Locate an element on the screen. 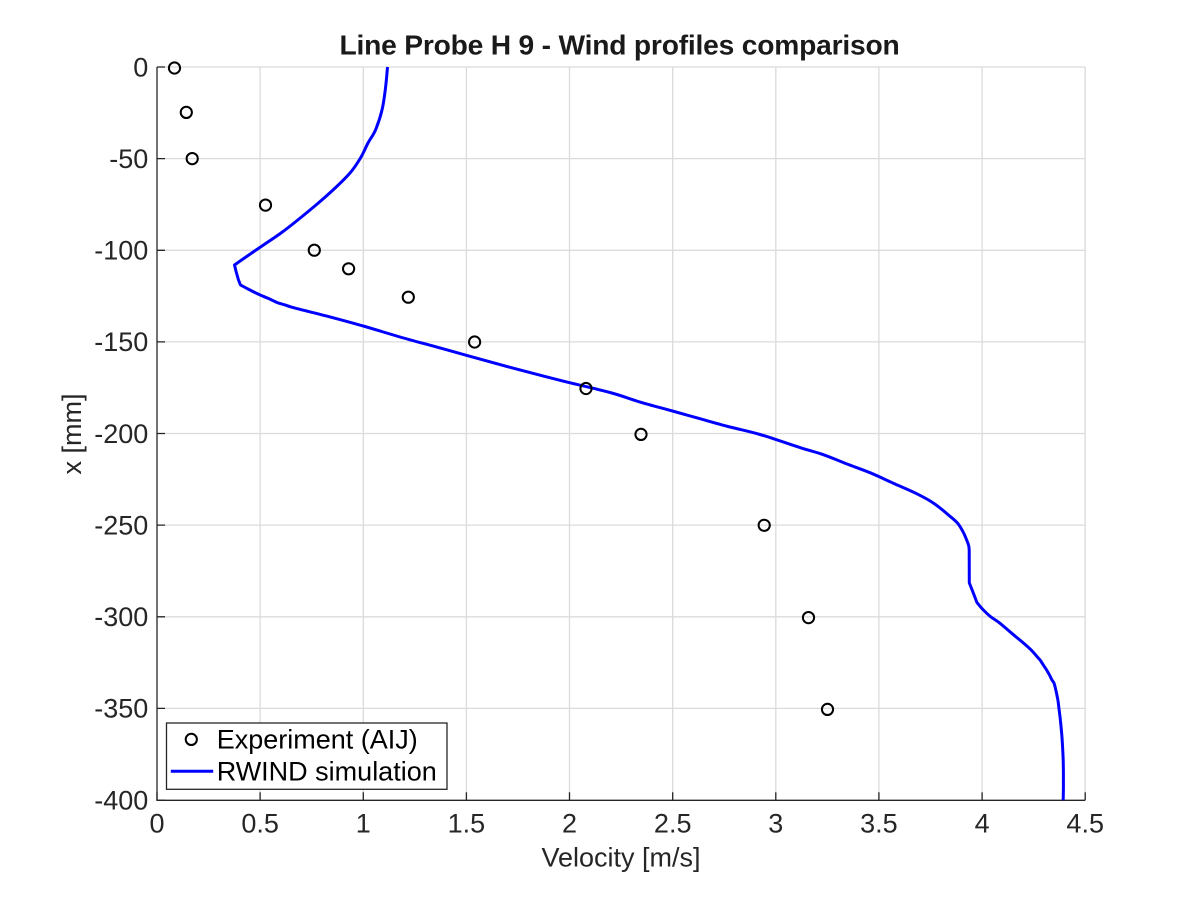 This screenshot has width=1200, height=900. svg-text: 2.5 is located at coordinates (673, 824).